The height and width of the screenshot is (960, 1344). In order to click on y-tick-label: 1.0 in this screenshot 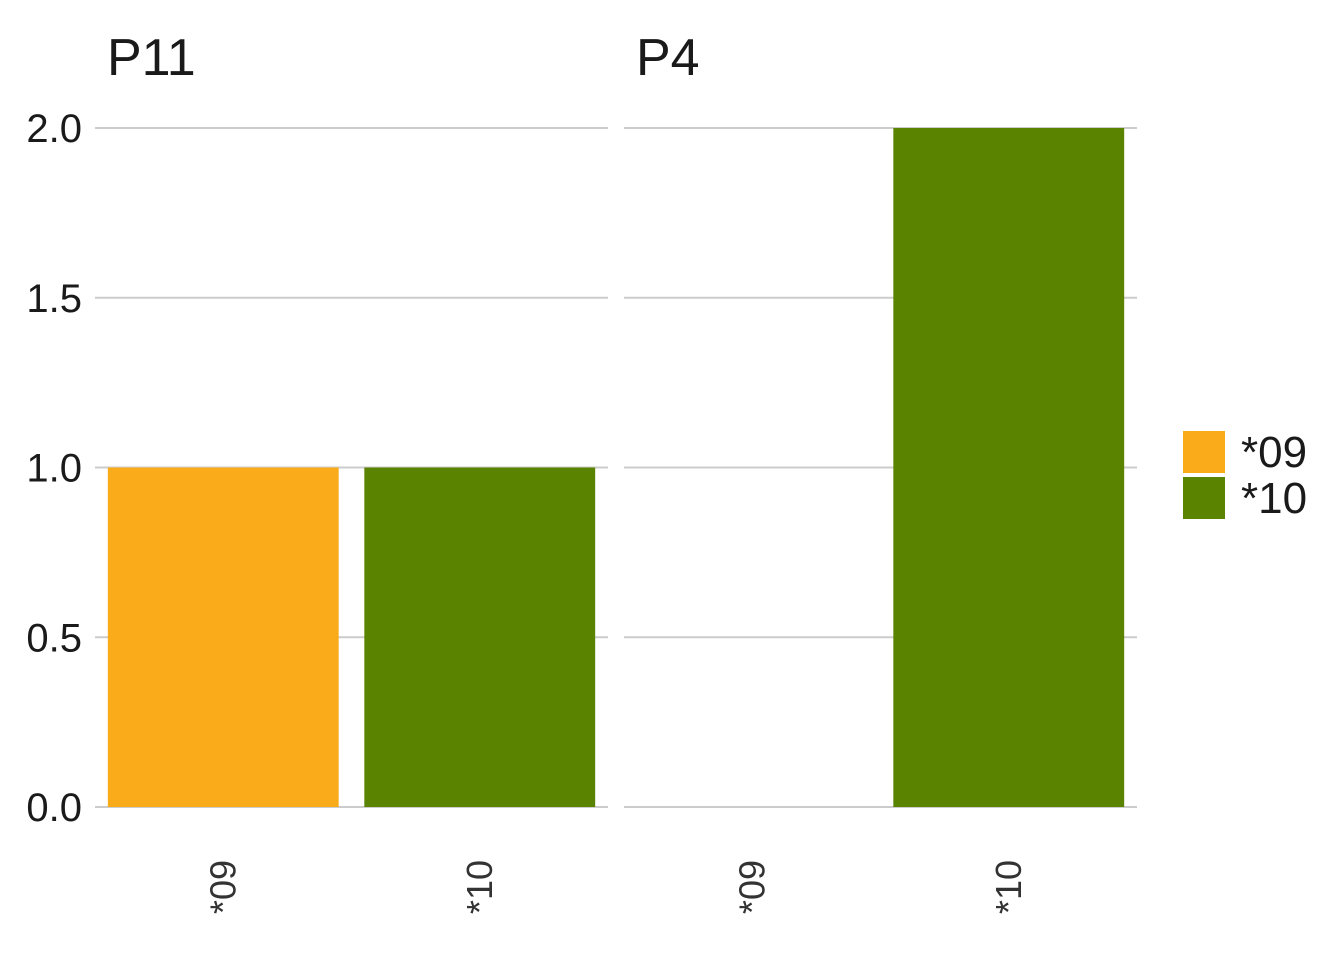, I will do `click(54, 469)`.